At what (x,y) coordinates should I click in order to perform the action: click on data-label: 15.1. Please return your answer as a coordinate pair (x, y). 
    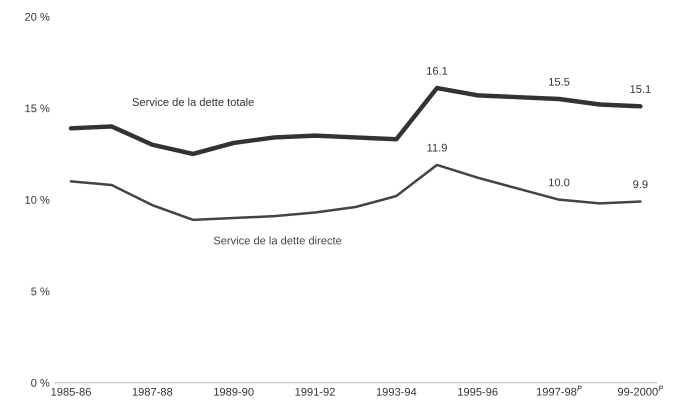
    Looking at the image, I should click on (640, 89).